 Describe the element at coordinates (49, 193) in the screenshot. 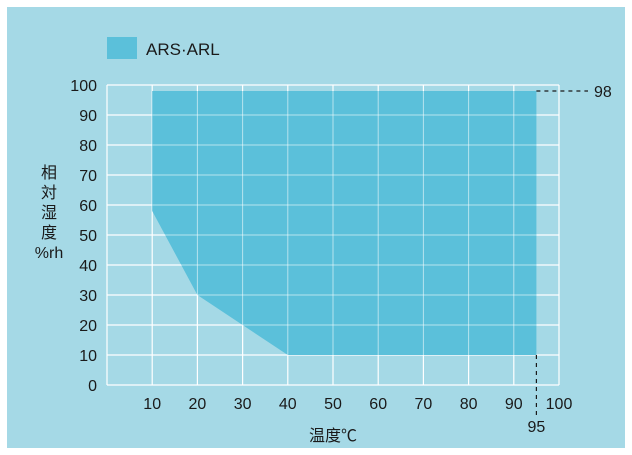

I see `y-axis-title-char-2: 対` at that location.